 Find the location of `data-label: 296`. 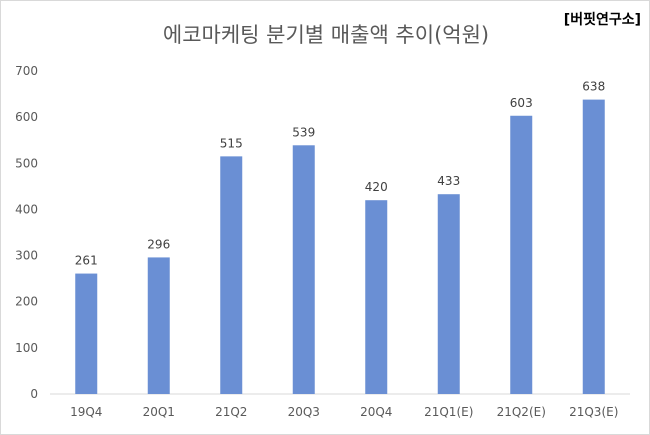

data-label: 296 is located at coordinates (158, 244).